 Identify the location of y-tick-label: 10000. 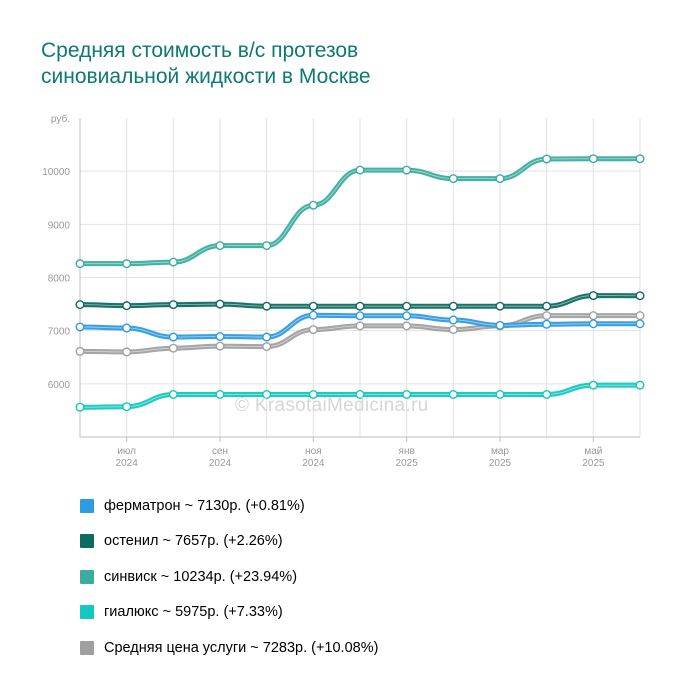
(56, 172).